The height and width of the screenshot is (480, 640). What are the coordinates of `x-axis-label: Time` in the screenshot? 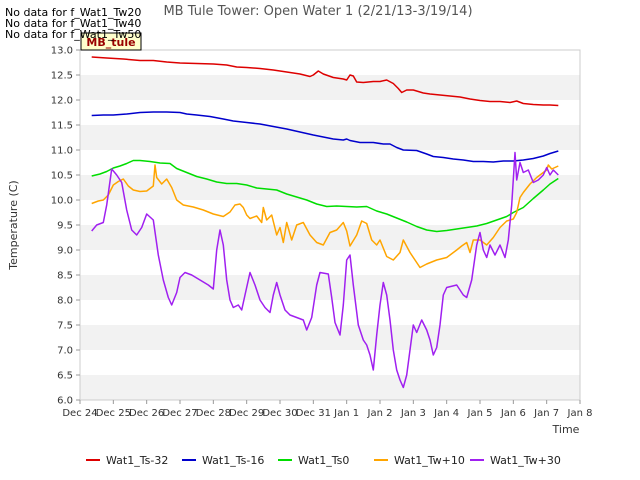 It's located at (566, 429).